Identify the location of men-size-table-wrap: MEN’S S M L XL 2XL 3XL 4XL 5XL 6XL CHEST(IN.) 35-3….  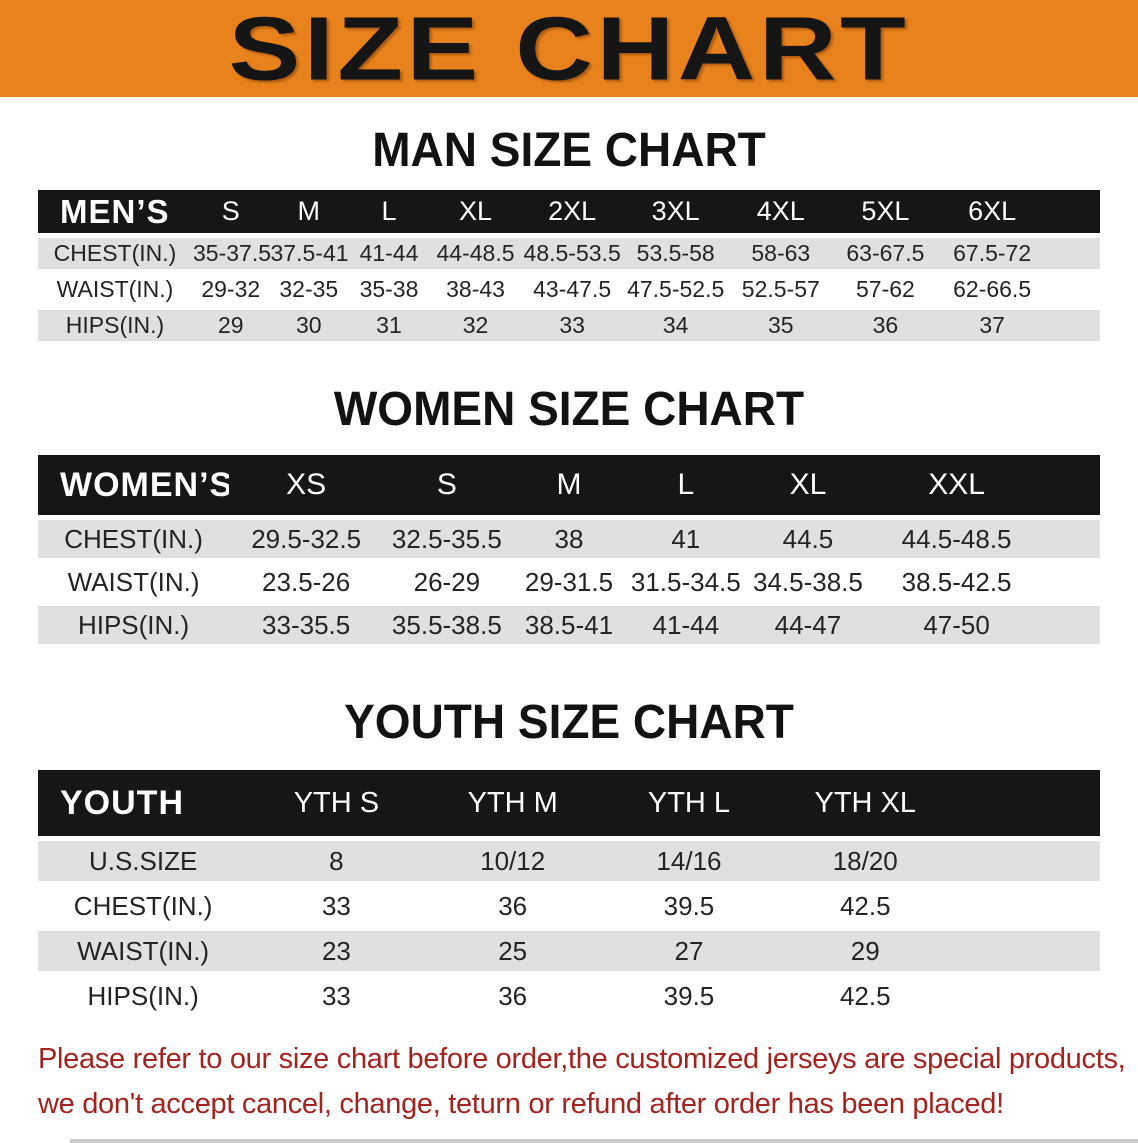
(569, 265).